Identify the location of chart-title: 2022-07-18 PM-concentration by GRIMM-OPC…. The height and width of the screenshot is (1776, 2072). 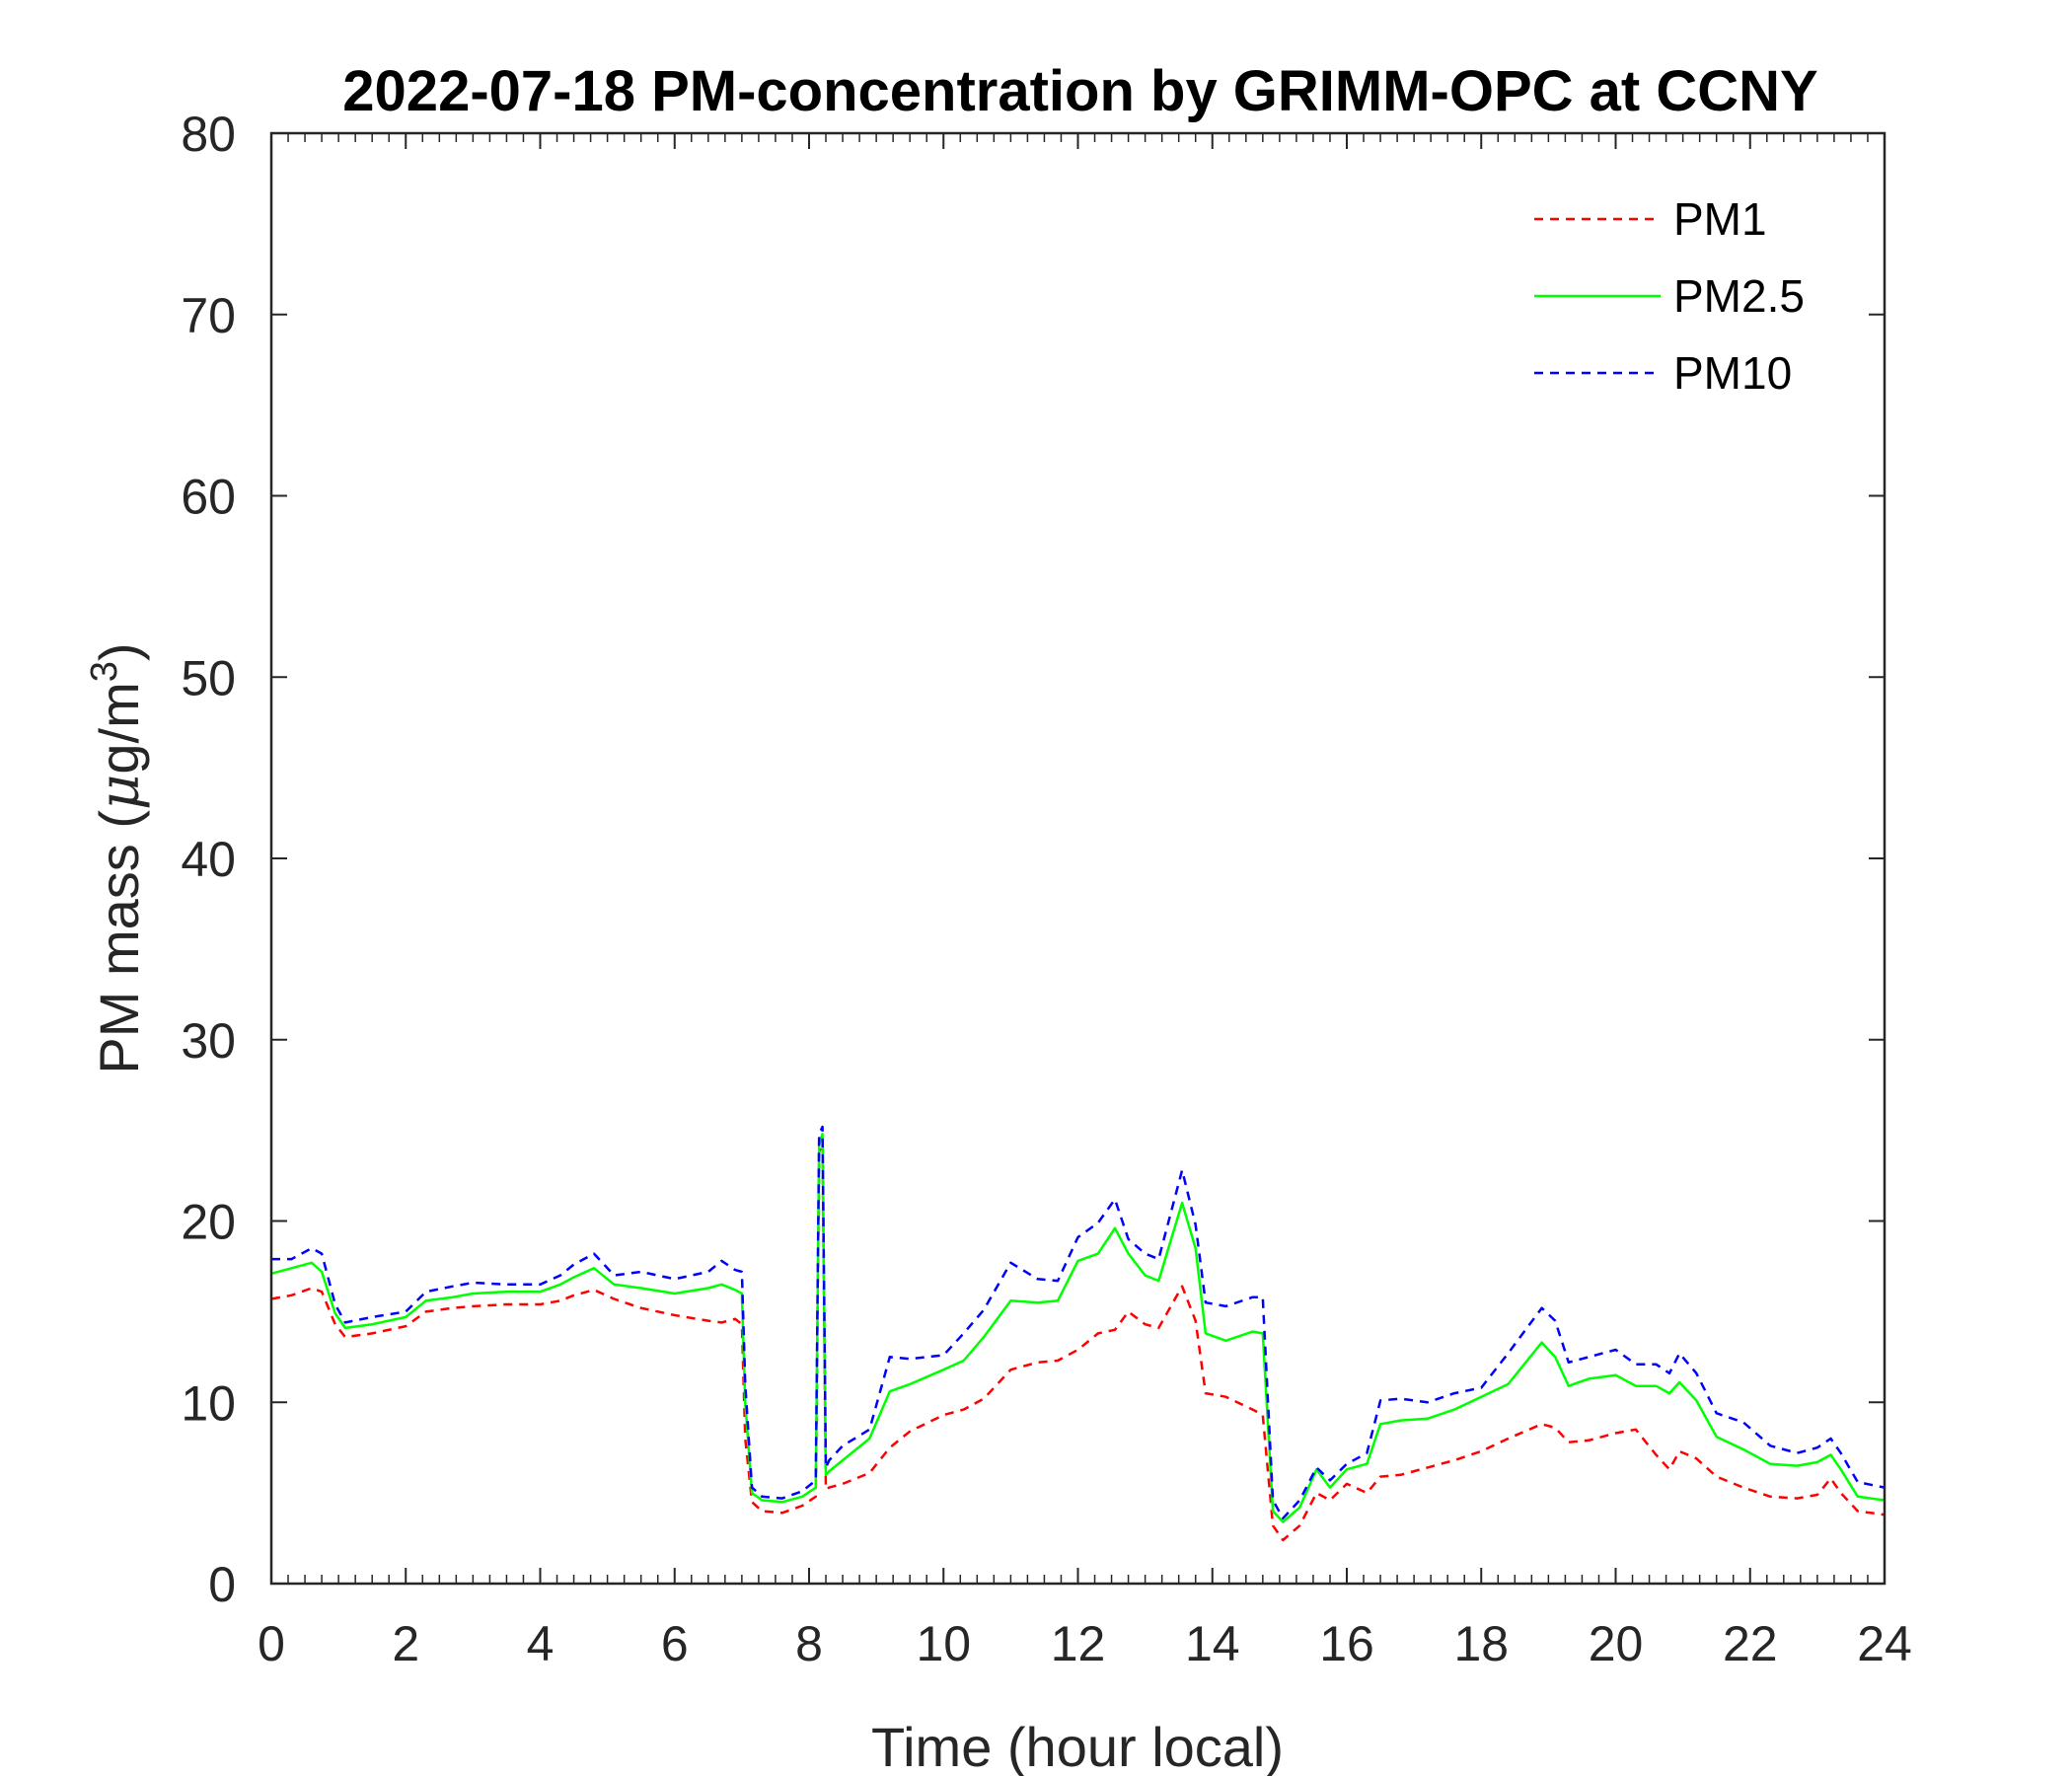
(1079, 91).